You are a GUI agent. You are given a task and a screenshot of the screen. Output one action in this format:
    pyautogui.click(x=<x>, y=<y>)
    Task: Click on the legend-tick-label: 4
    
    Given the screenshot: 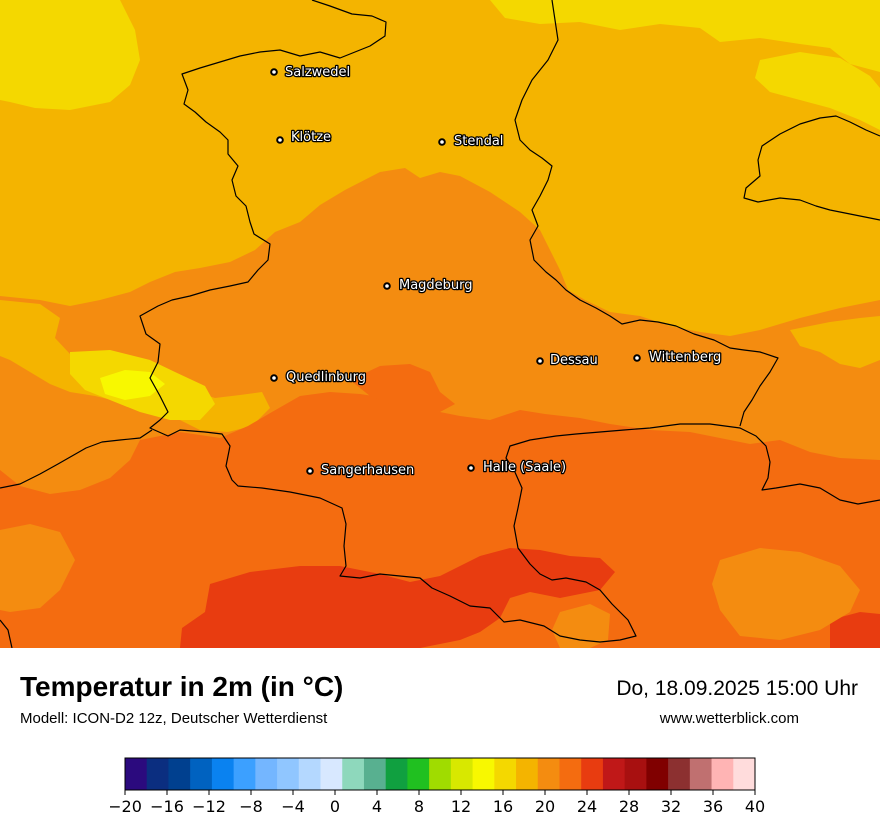 What is the action you would take?
    pyautogui.click(x=377, y=806)
    